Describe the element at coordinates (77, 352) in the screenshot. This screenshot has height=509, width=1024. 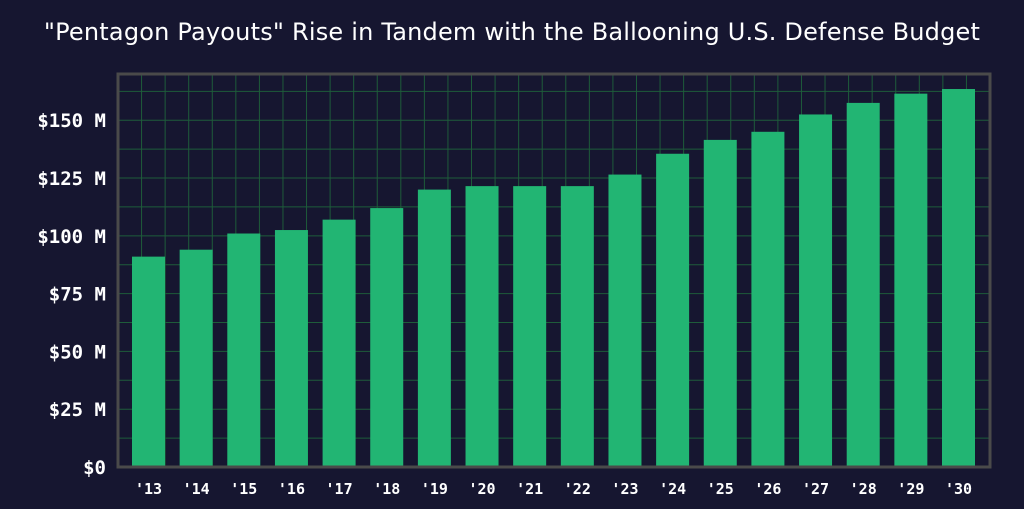
I see `y-tick-label: $50 M` at that location.